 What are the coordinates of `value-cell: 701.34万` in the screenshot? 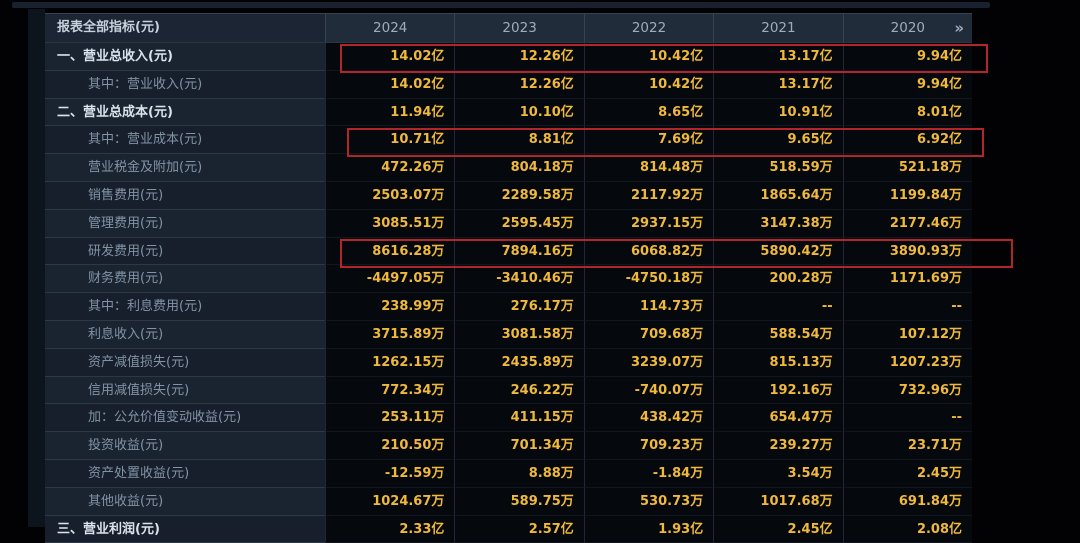 It's located at (519, 446).